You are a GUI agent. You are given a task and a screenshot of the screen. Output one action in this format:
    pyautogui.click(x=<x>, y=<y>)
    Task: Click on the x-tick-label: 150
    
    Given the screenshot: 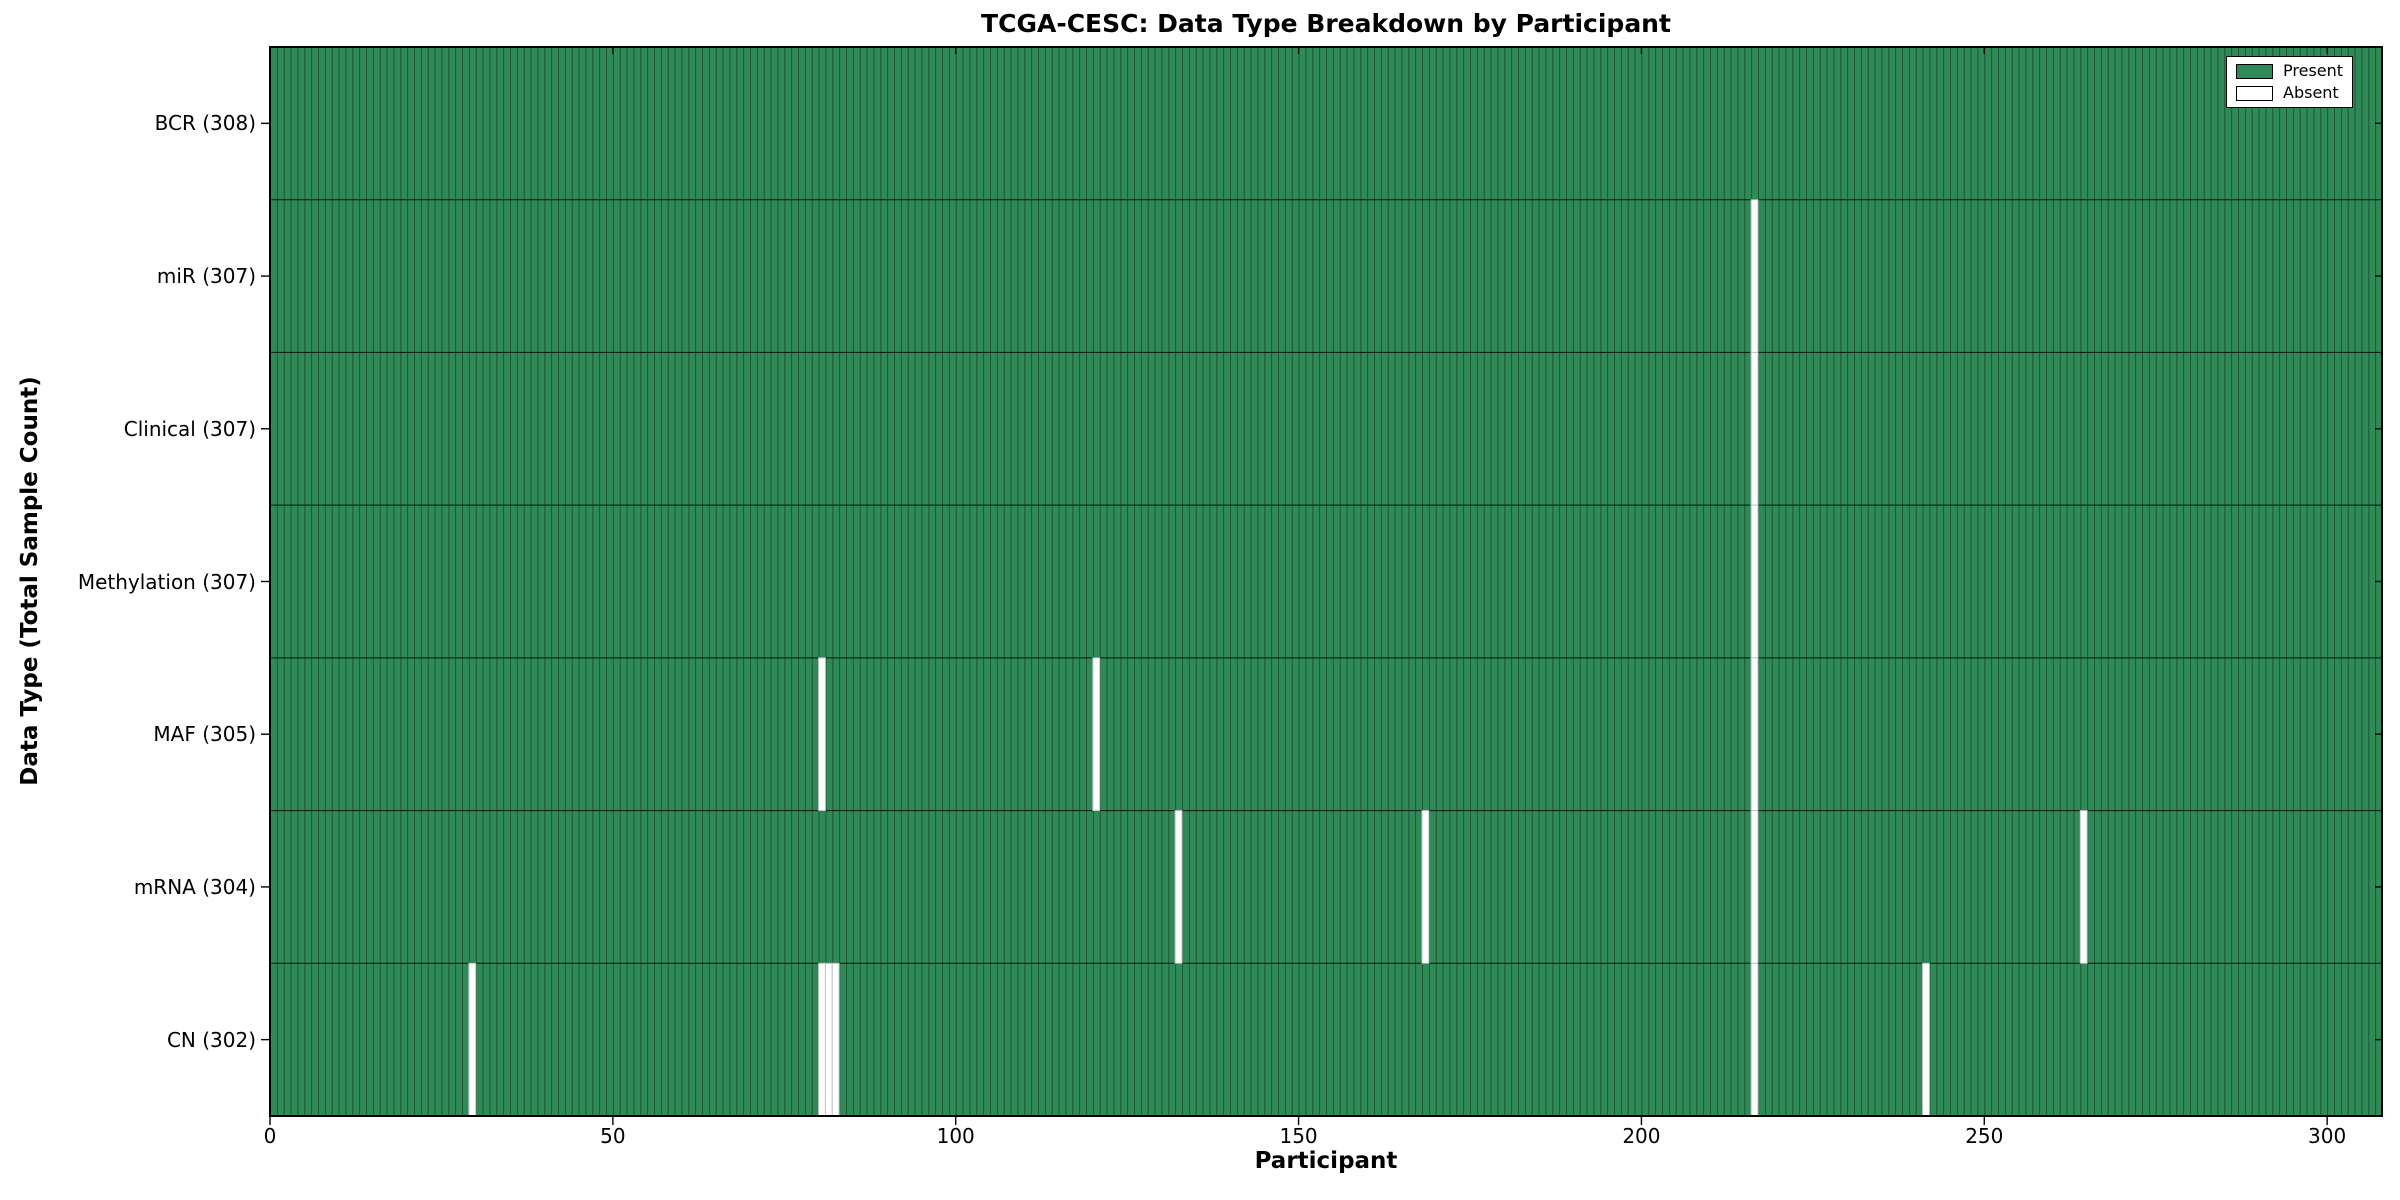 What is the action you would take?
    pyautogui.click(x=1298, y=1136)
    